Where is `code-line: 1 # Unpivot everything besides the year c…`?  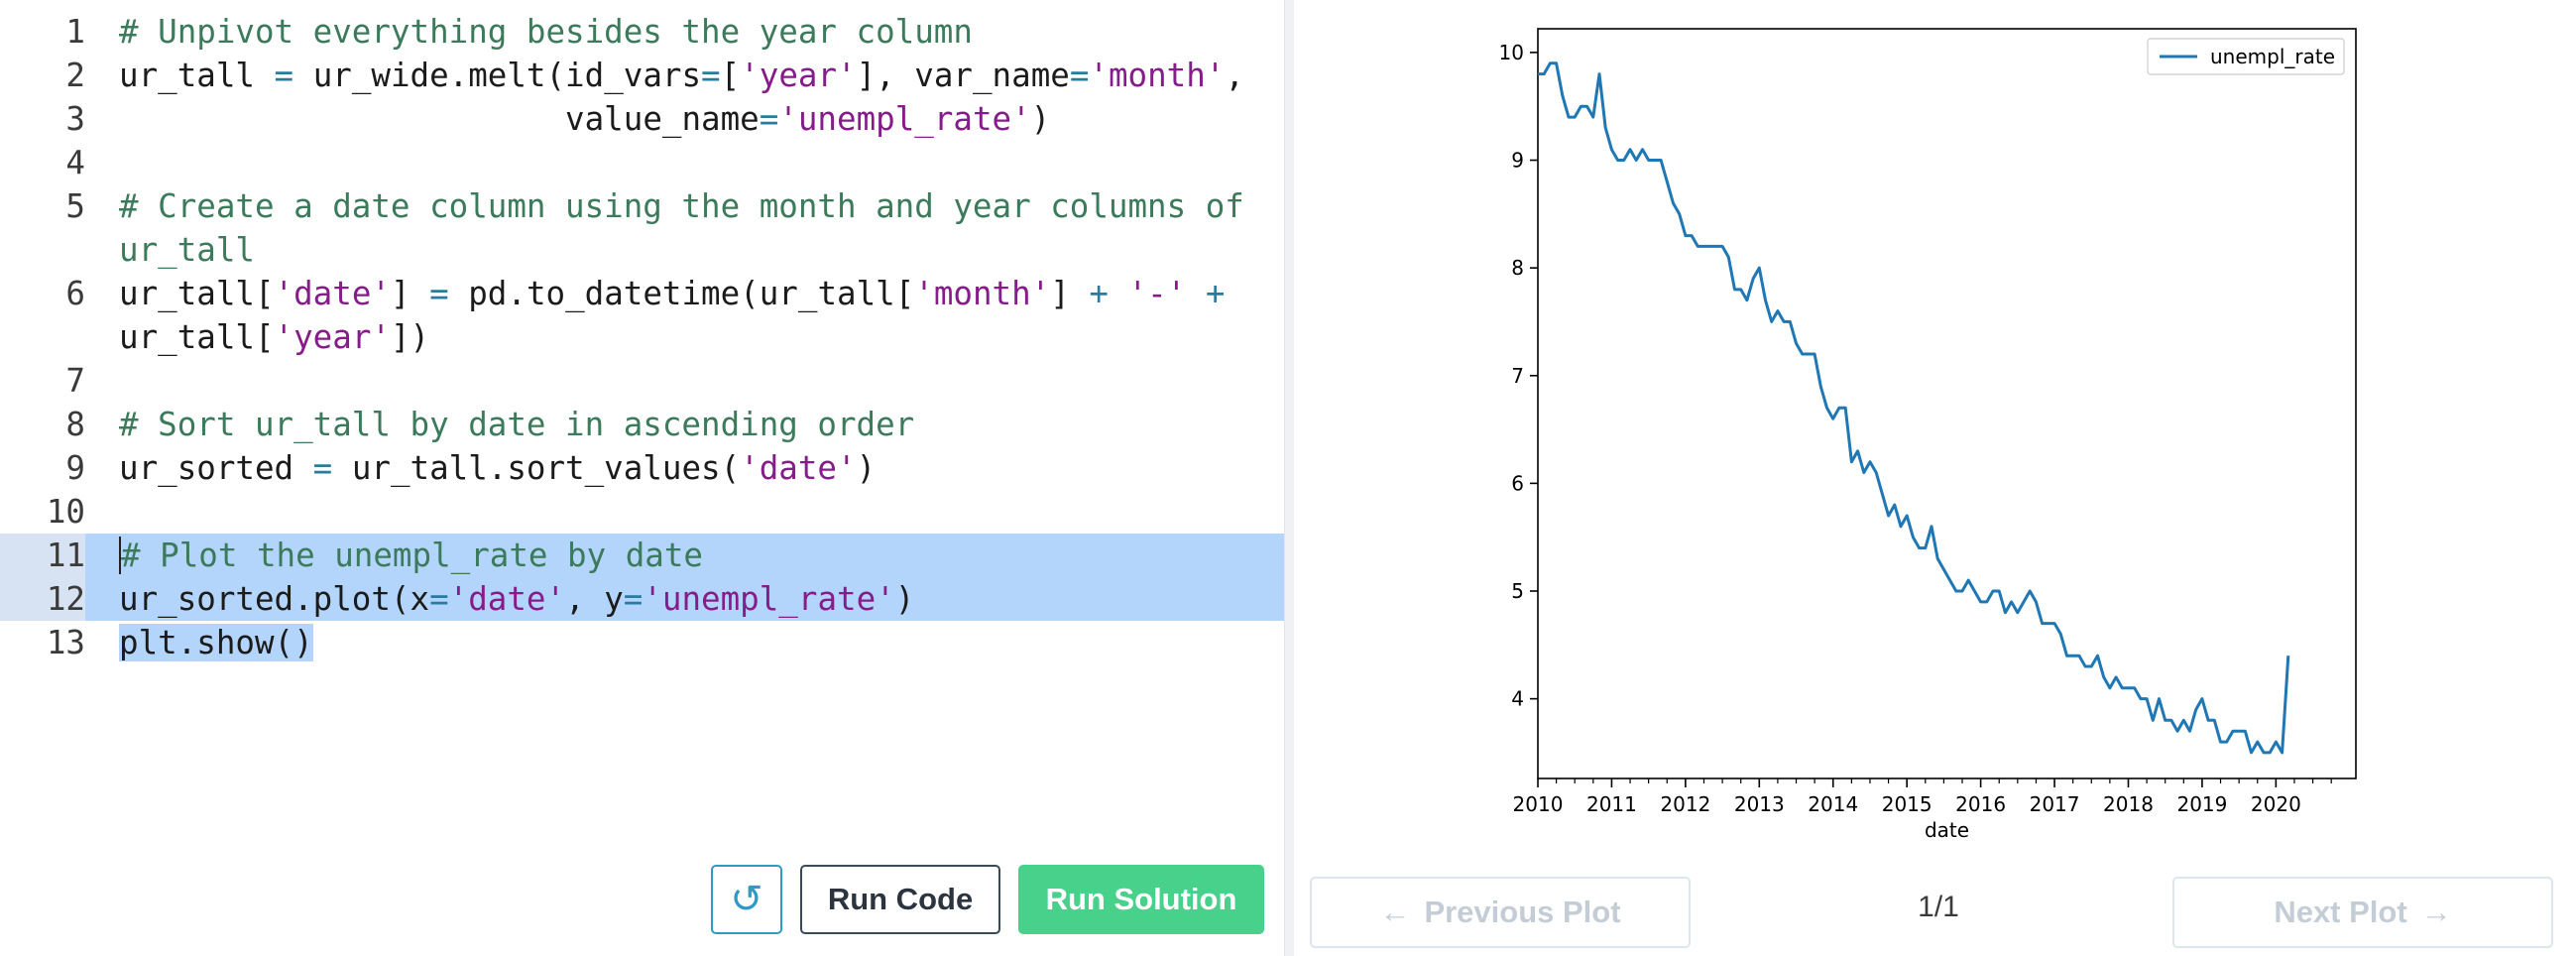
code-line: 1 # Unpivot everything besides the year c… is located at coordinates (642, 32).